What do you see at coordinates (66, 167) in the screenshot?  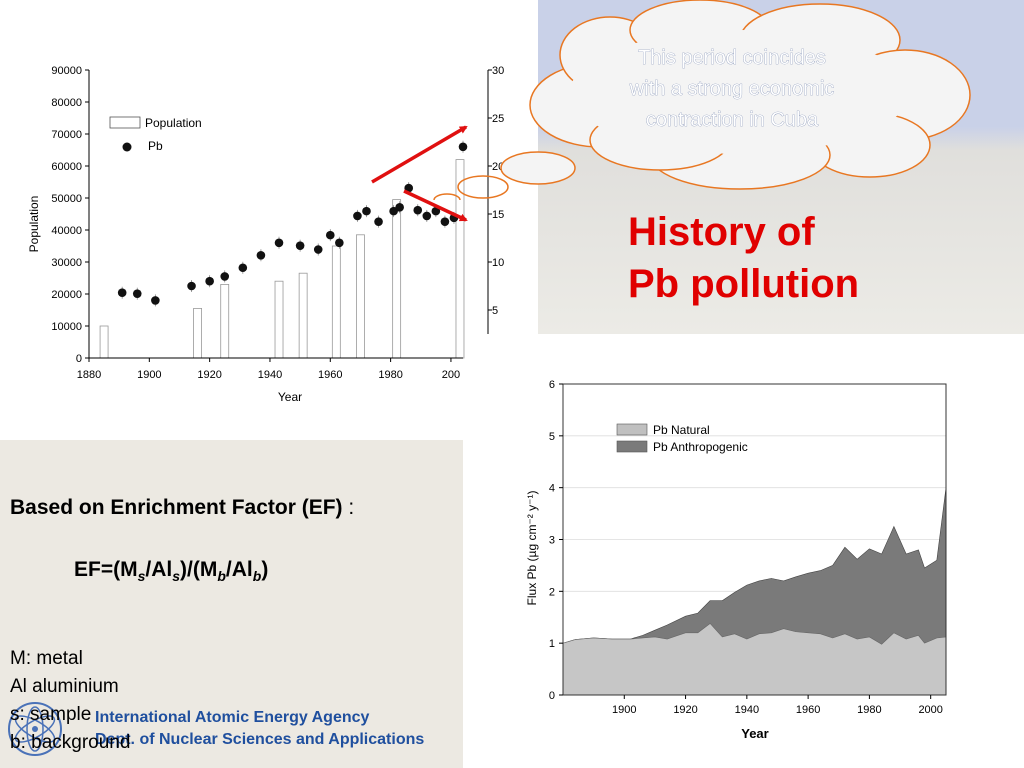 I see `y-tick-label: 60000` at bounding box center [66, 167].